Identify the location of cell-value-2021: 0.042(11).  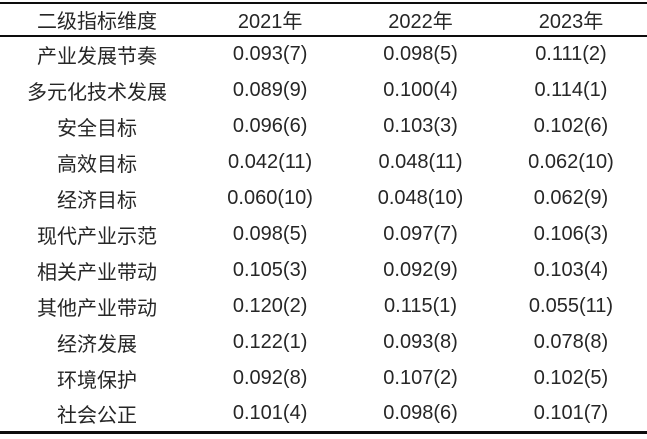
(270, 161).